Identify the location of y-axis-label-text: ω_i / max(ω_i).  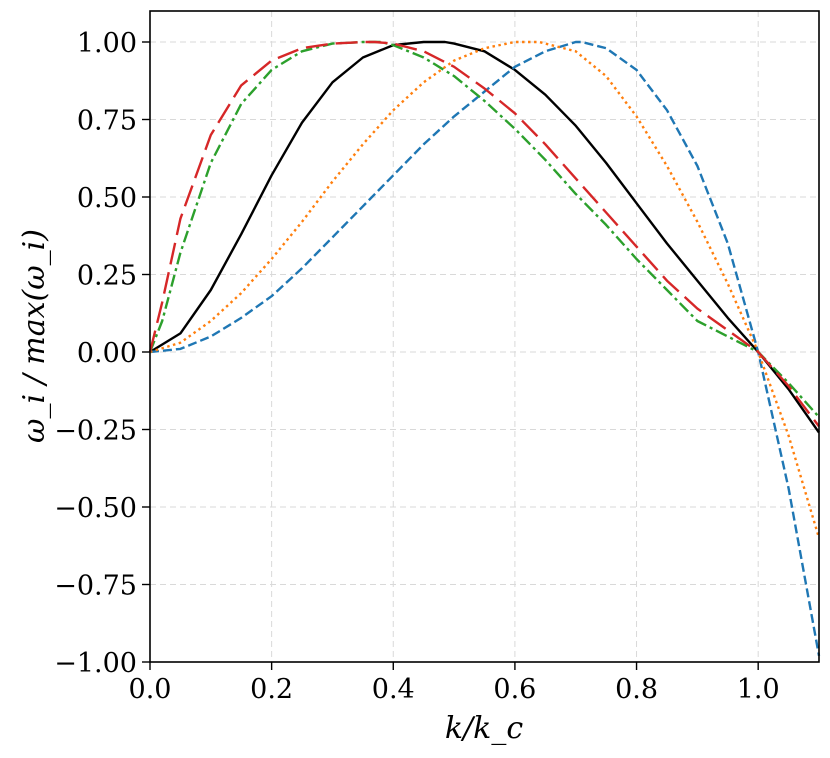
(34, 336).